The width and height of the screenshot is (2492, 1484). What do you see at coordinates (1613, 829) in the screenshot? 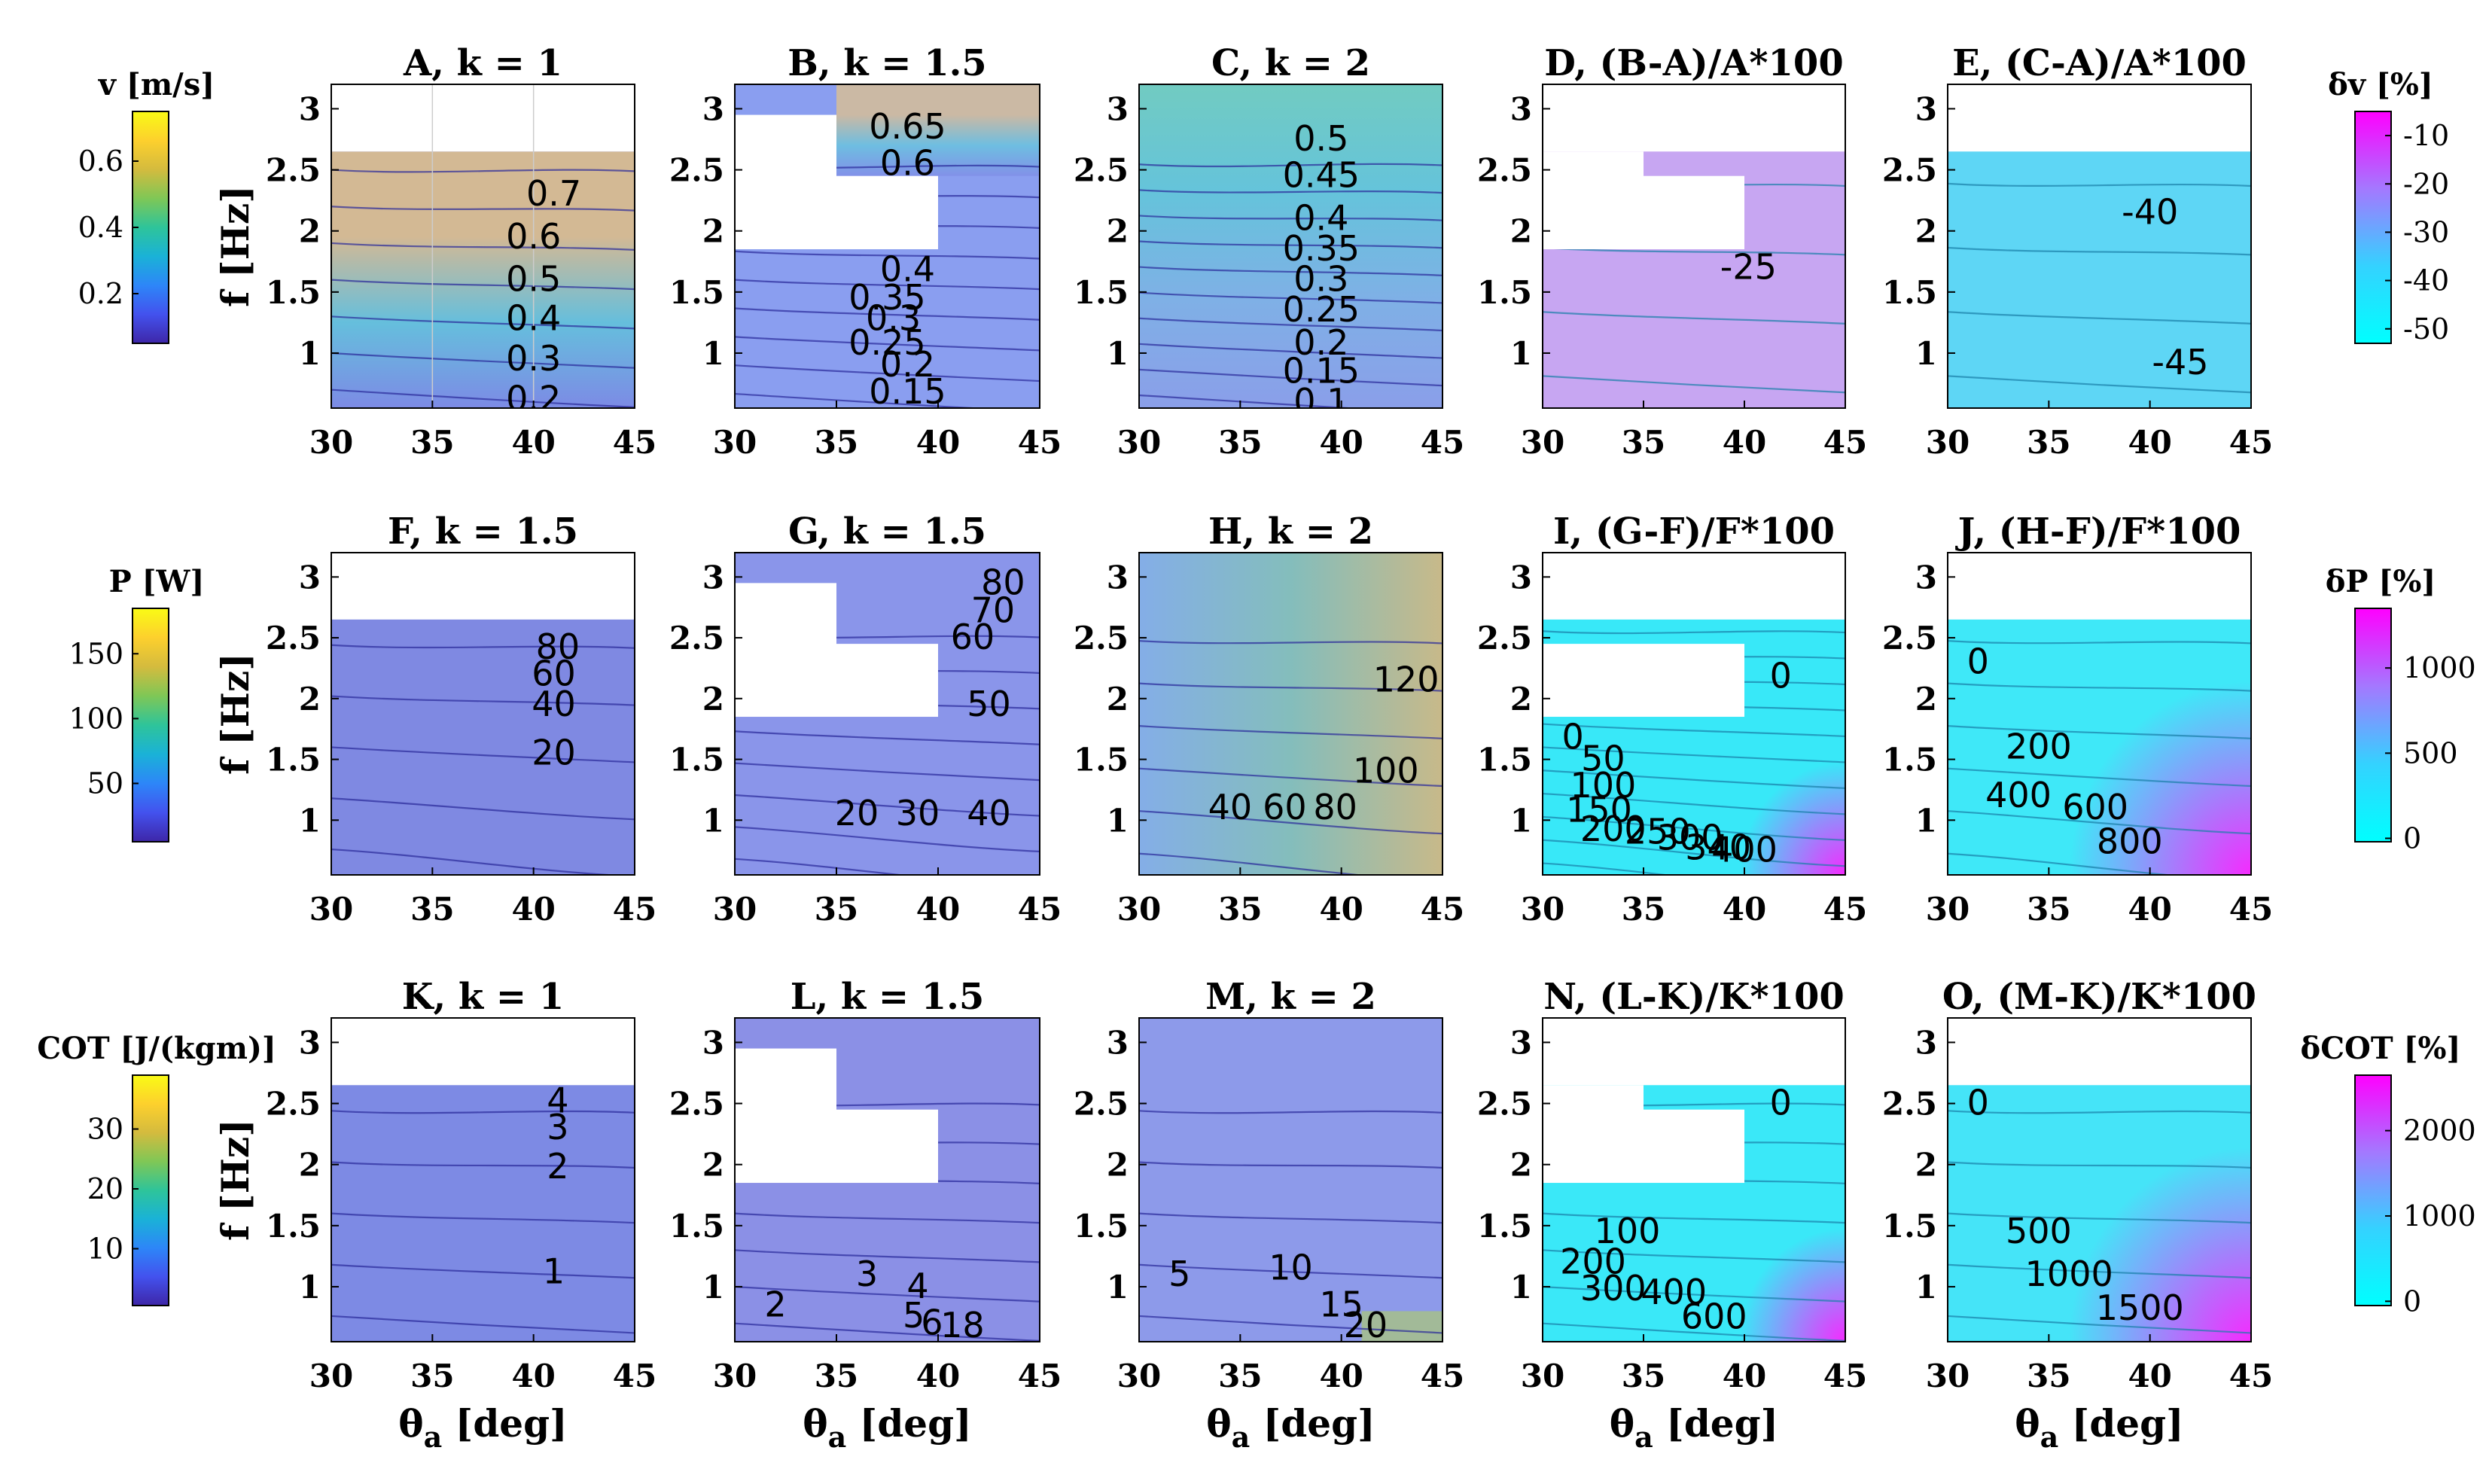
I see `contour-label: 200` at bounding box center [1613, 829].